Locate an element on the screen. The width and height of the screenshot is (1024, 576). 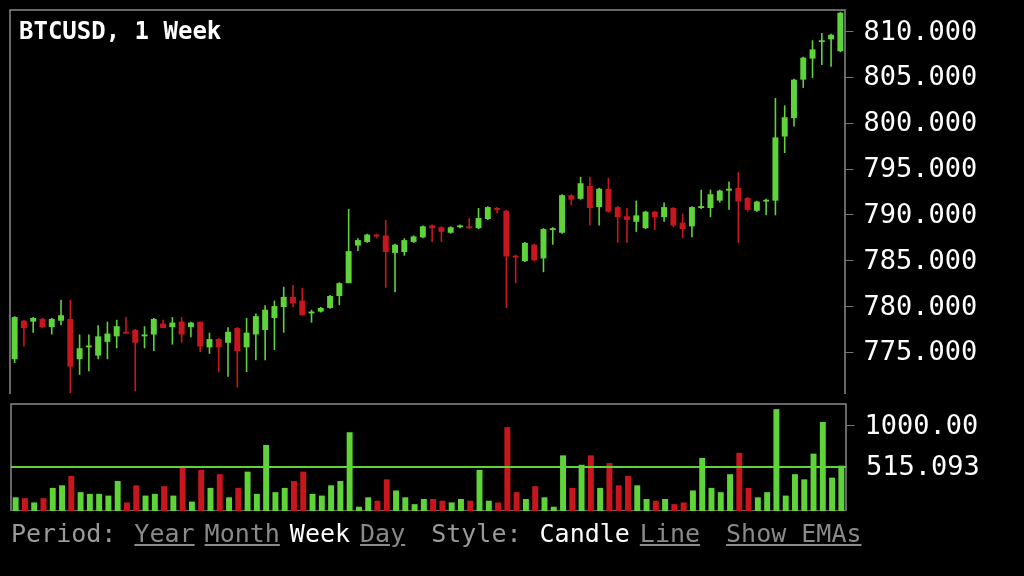
y-tick-label: 800.000 is located at coordinates (920, 122).